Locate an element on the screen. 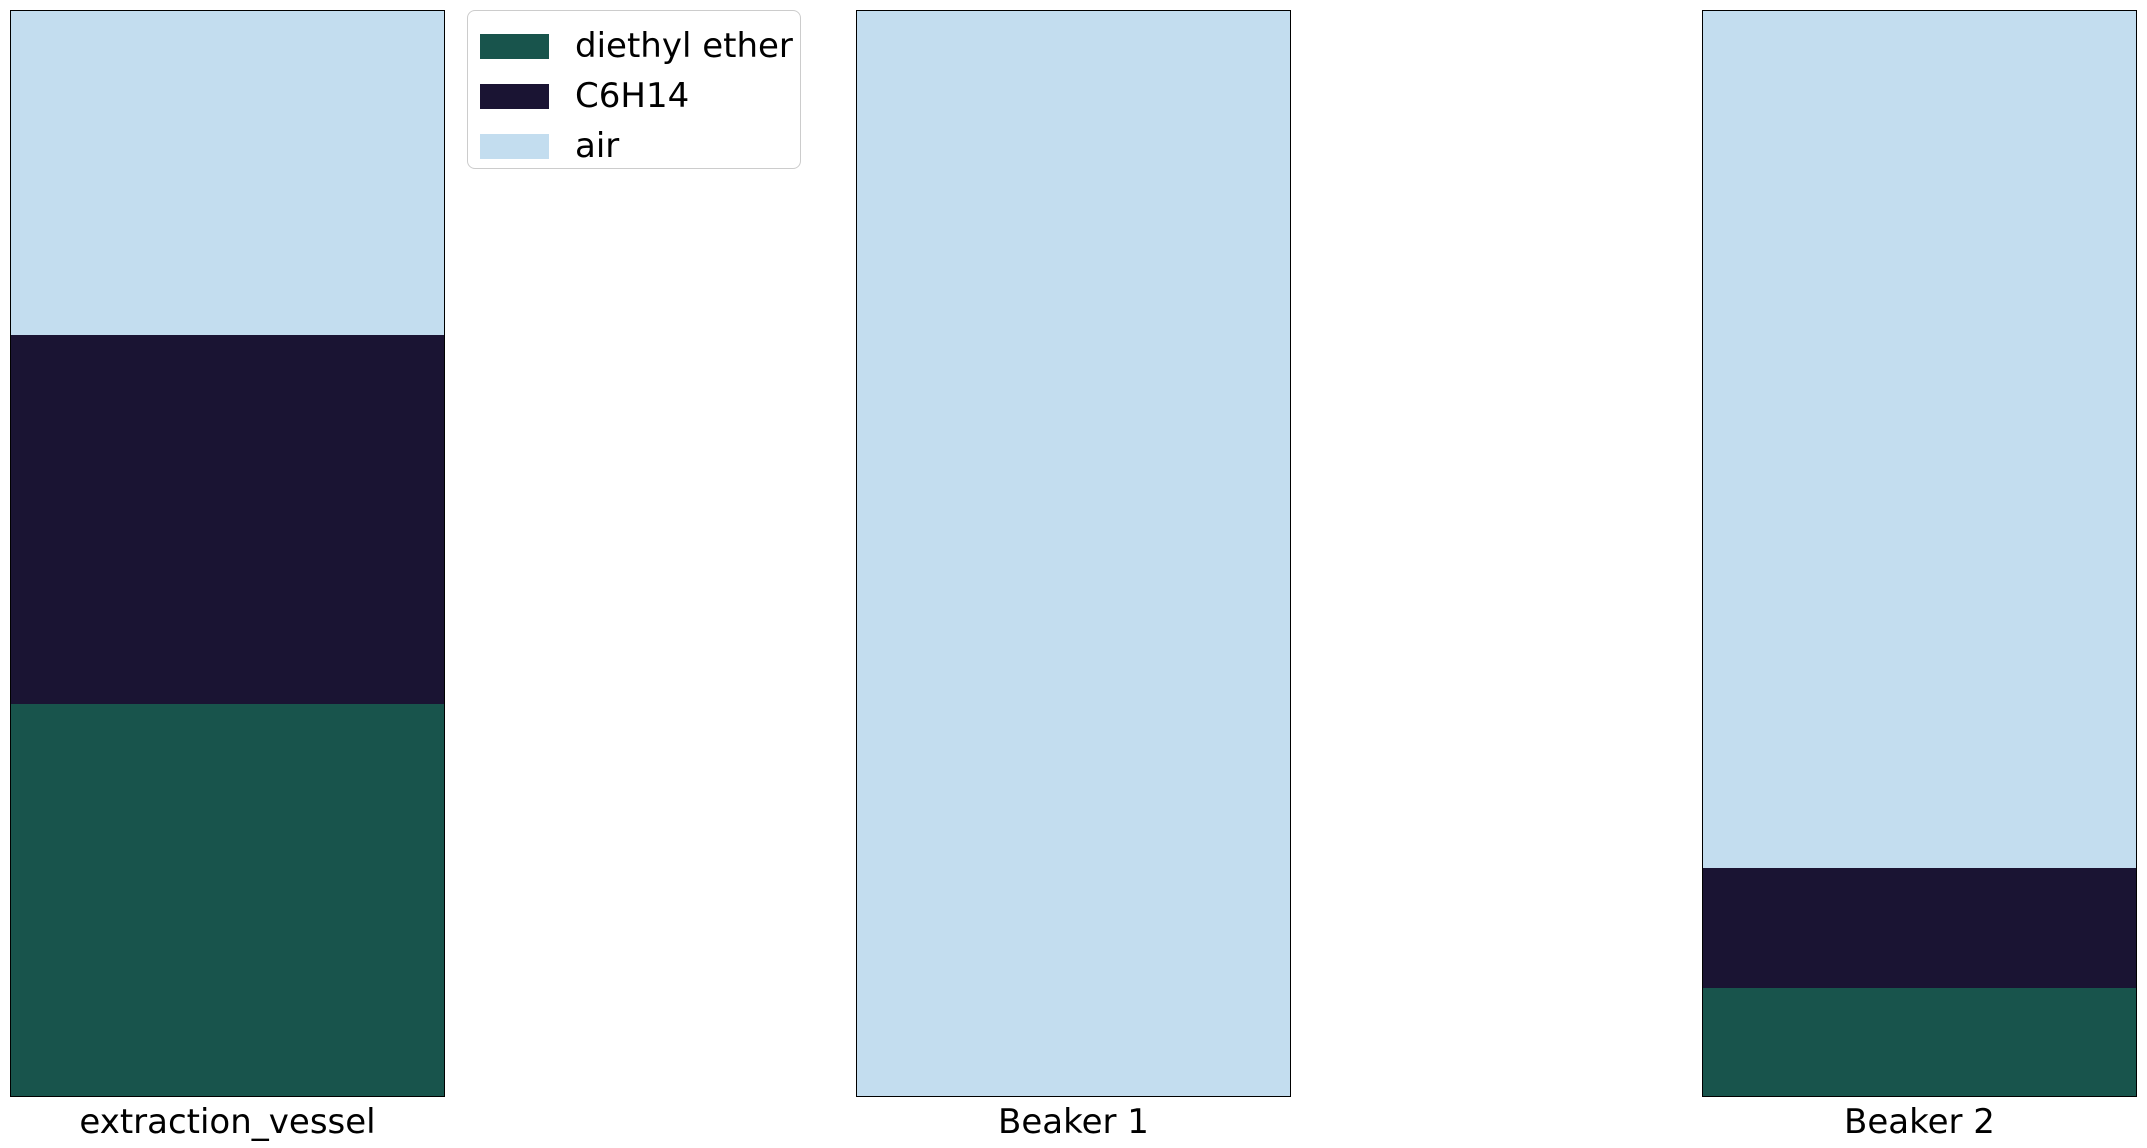 The width and height of the screenshot is (2147, 1148). legend-entry-air: air is located at coordinates (634, 146).